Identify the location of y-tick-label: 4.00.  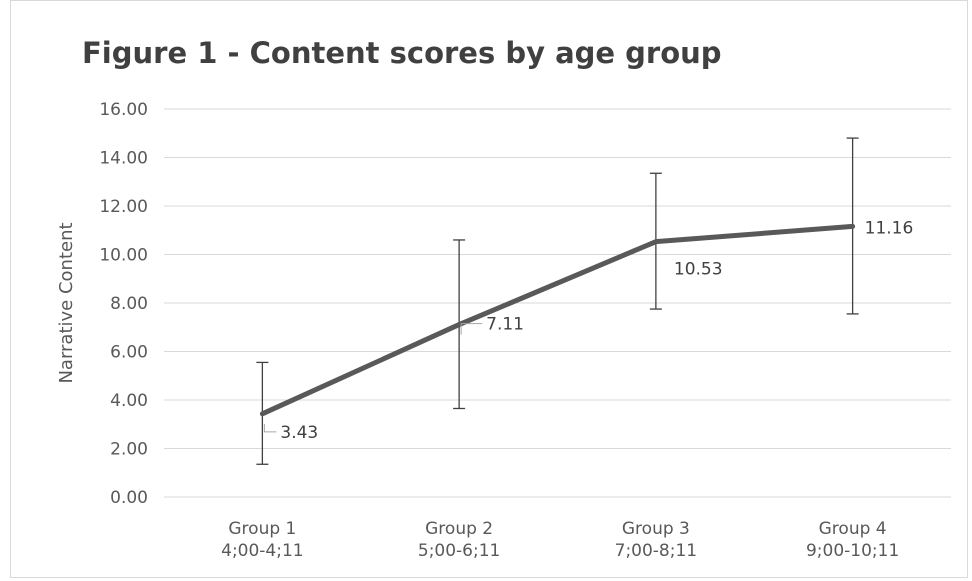
(129, 401).